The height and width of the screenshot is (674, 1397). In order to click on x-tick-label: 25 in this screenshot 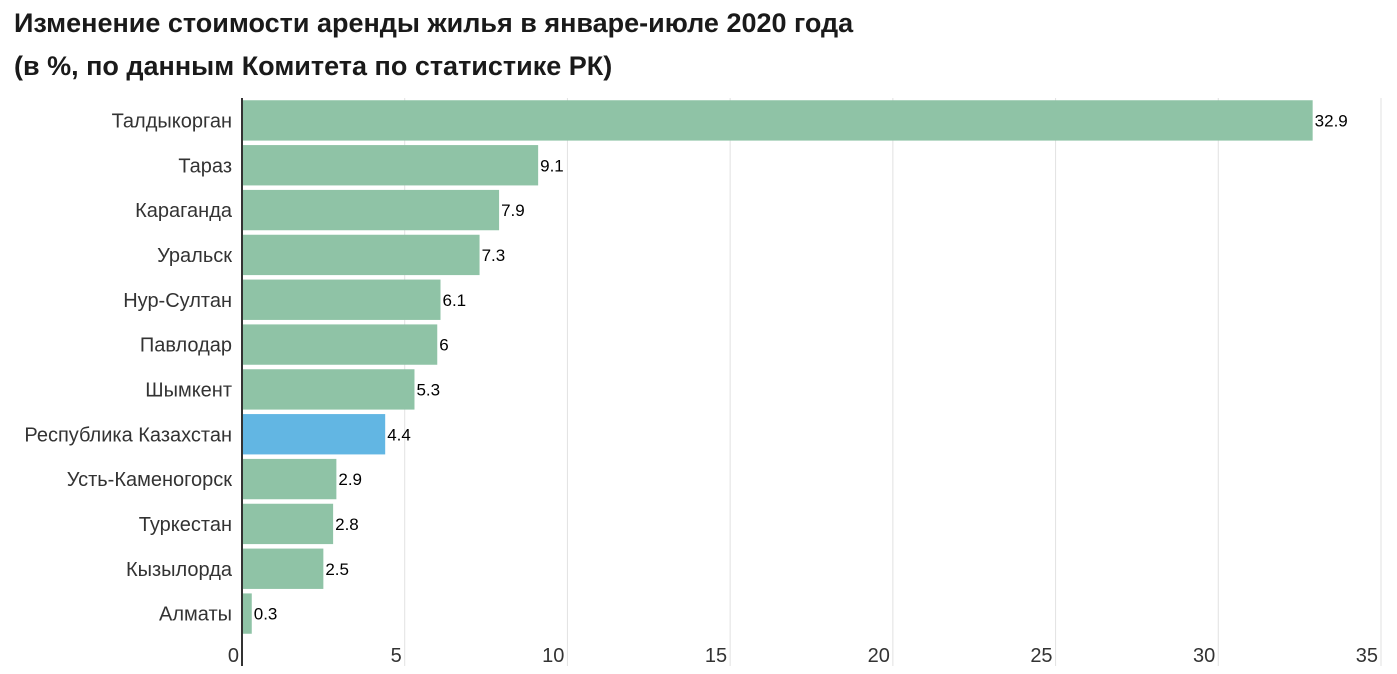, I will do `click(1041, 656)`.